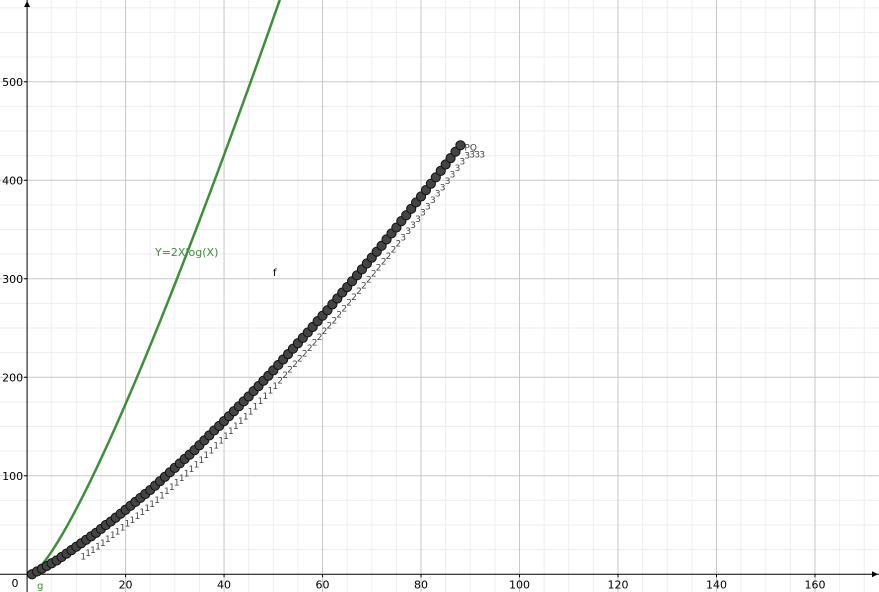 The image size is (879, 592). What do you see at coordinates (716, 584) in the screenshot?
I see `x-tick-label: 140` at bounding box center [716, 584].